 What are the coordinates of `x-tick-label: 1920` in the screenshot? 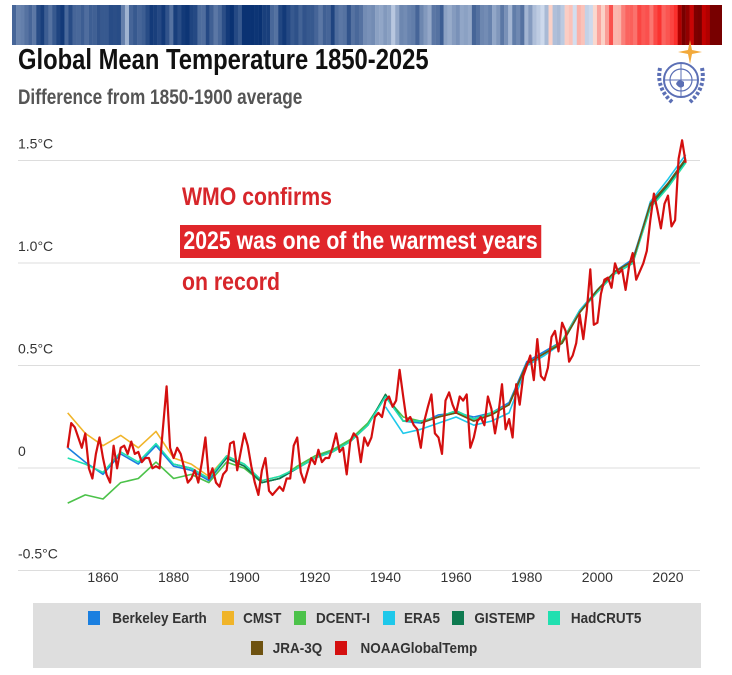 It's located at (314, 577).